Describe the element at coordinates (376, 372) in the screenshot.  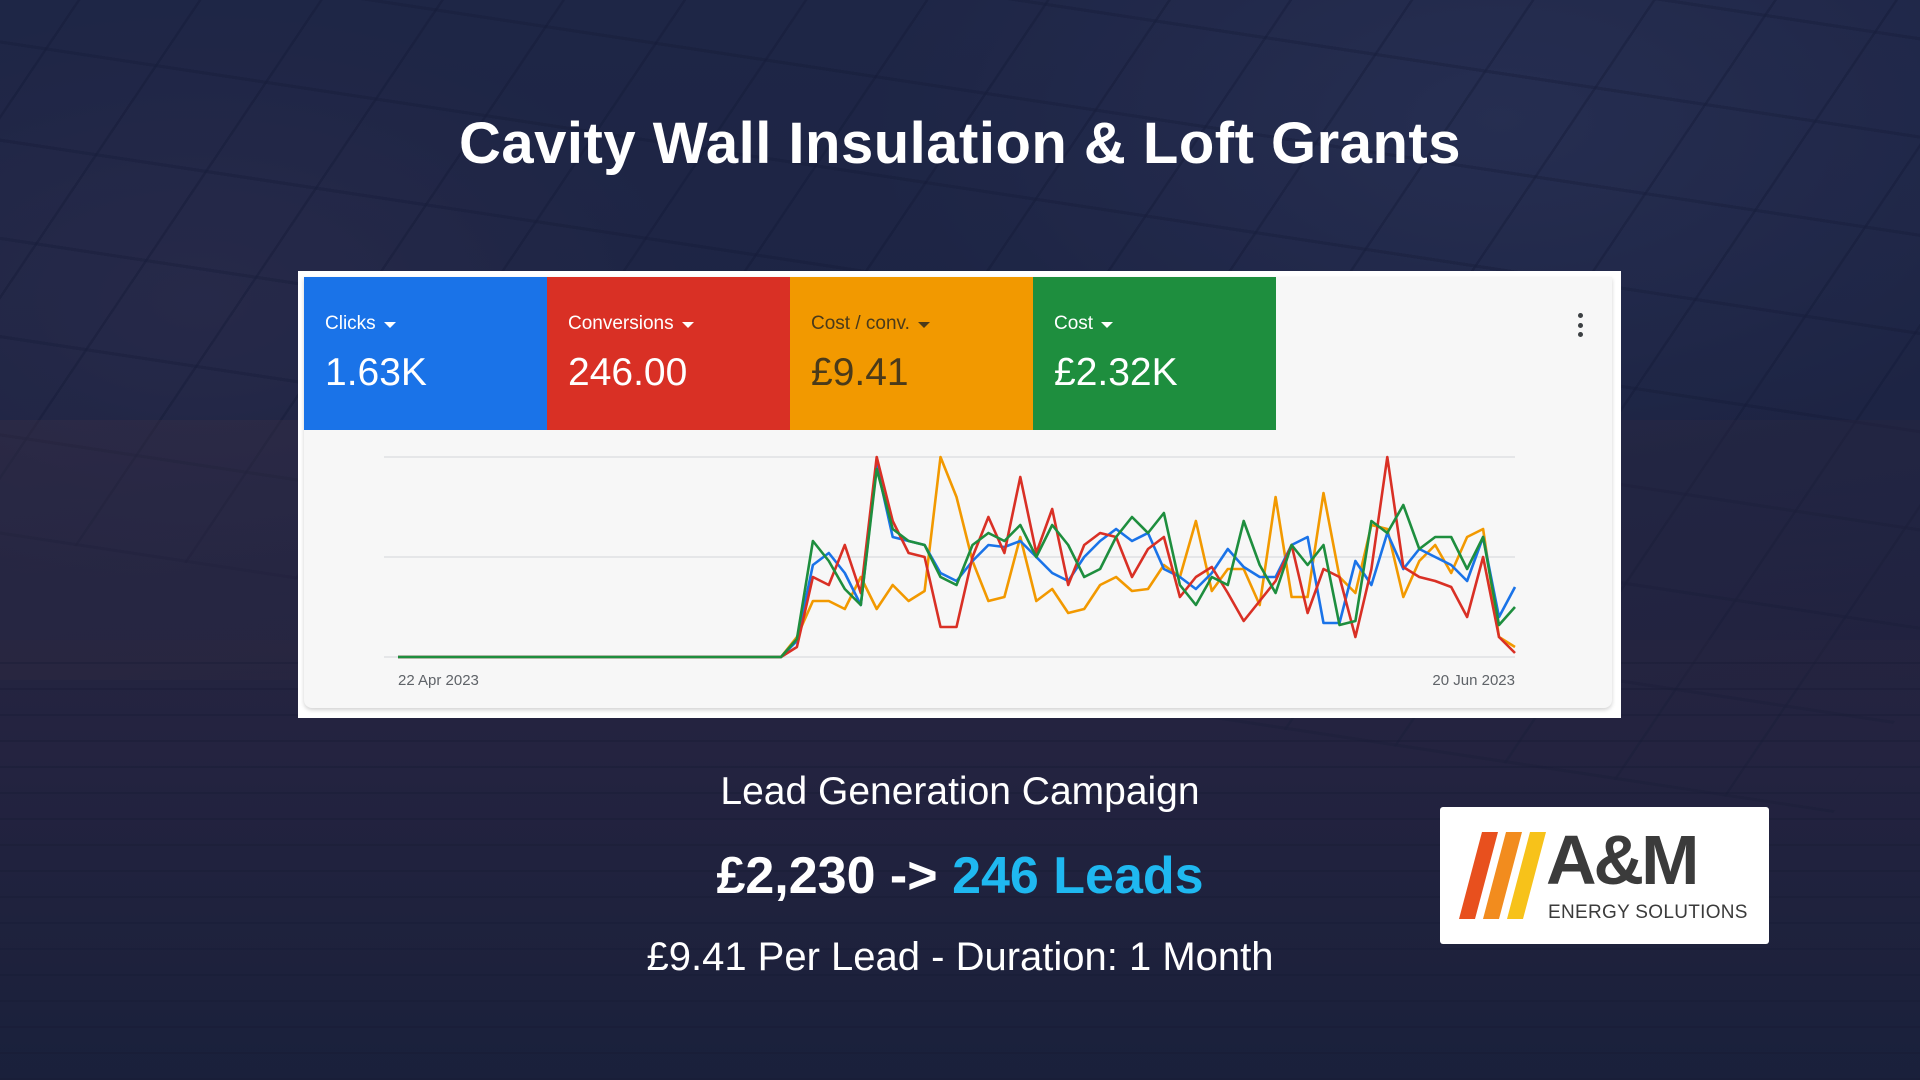
I see `metric-value: 1.63K` at that location.